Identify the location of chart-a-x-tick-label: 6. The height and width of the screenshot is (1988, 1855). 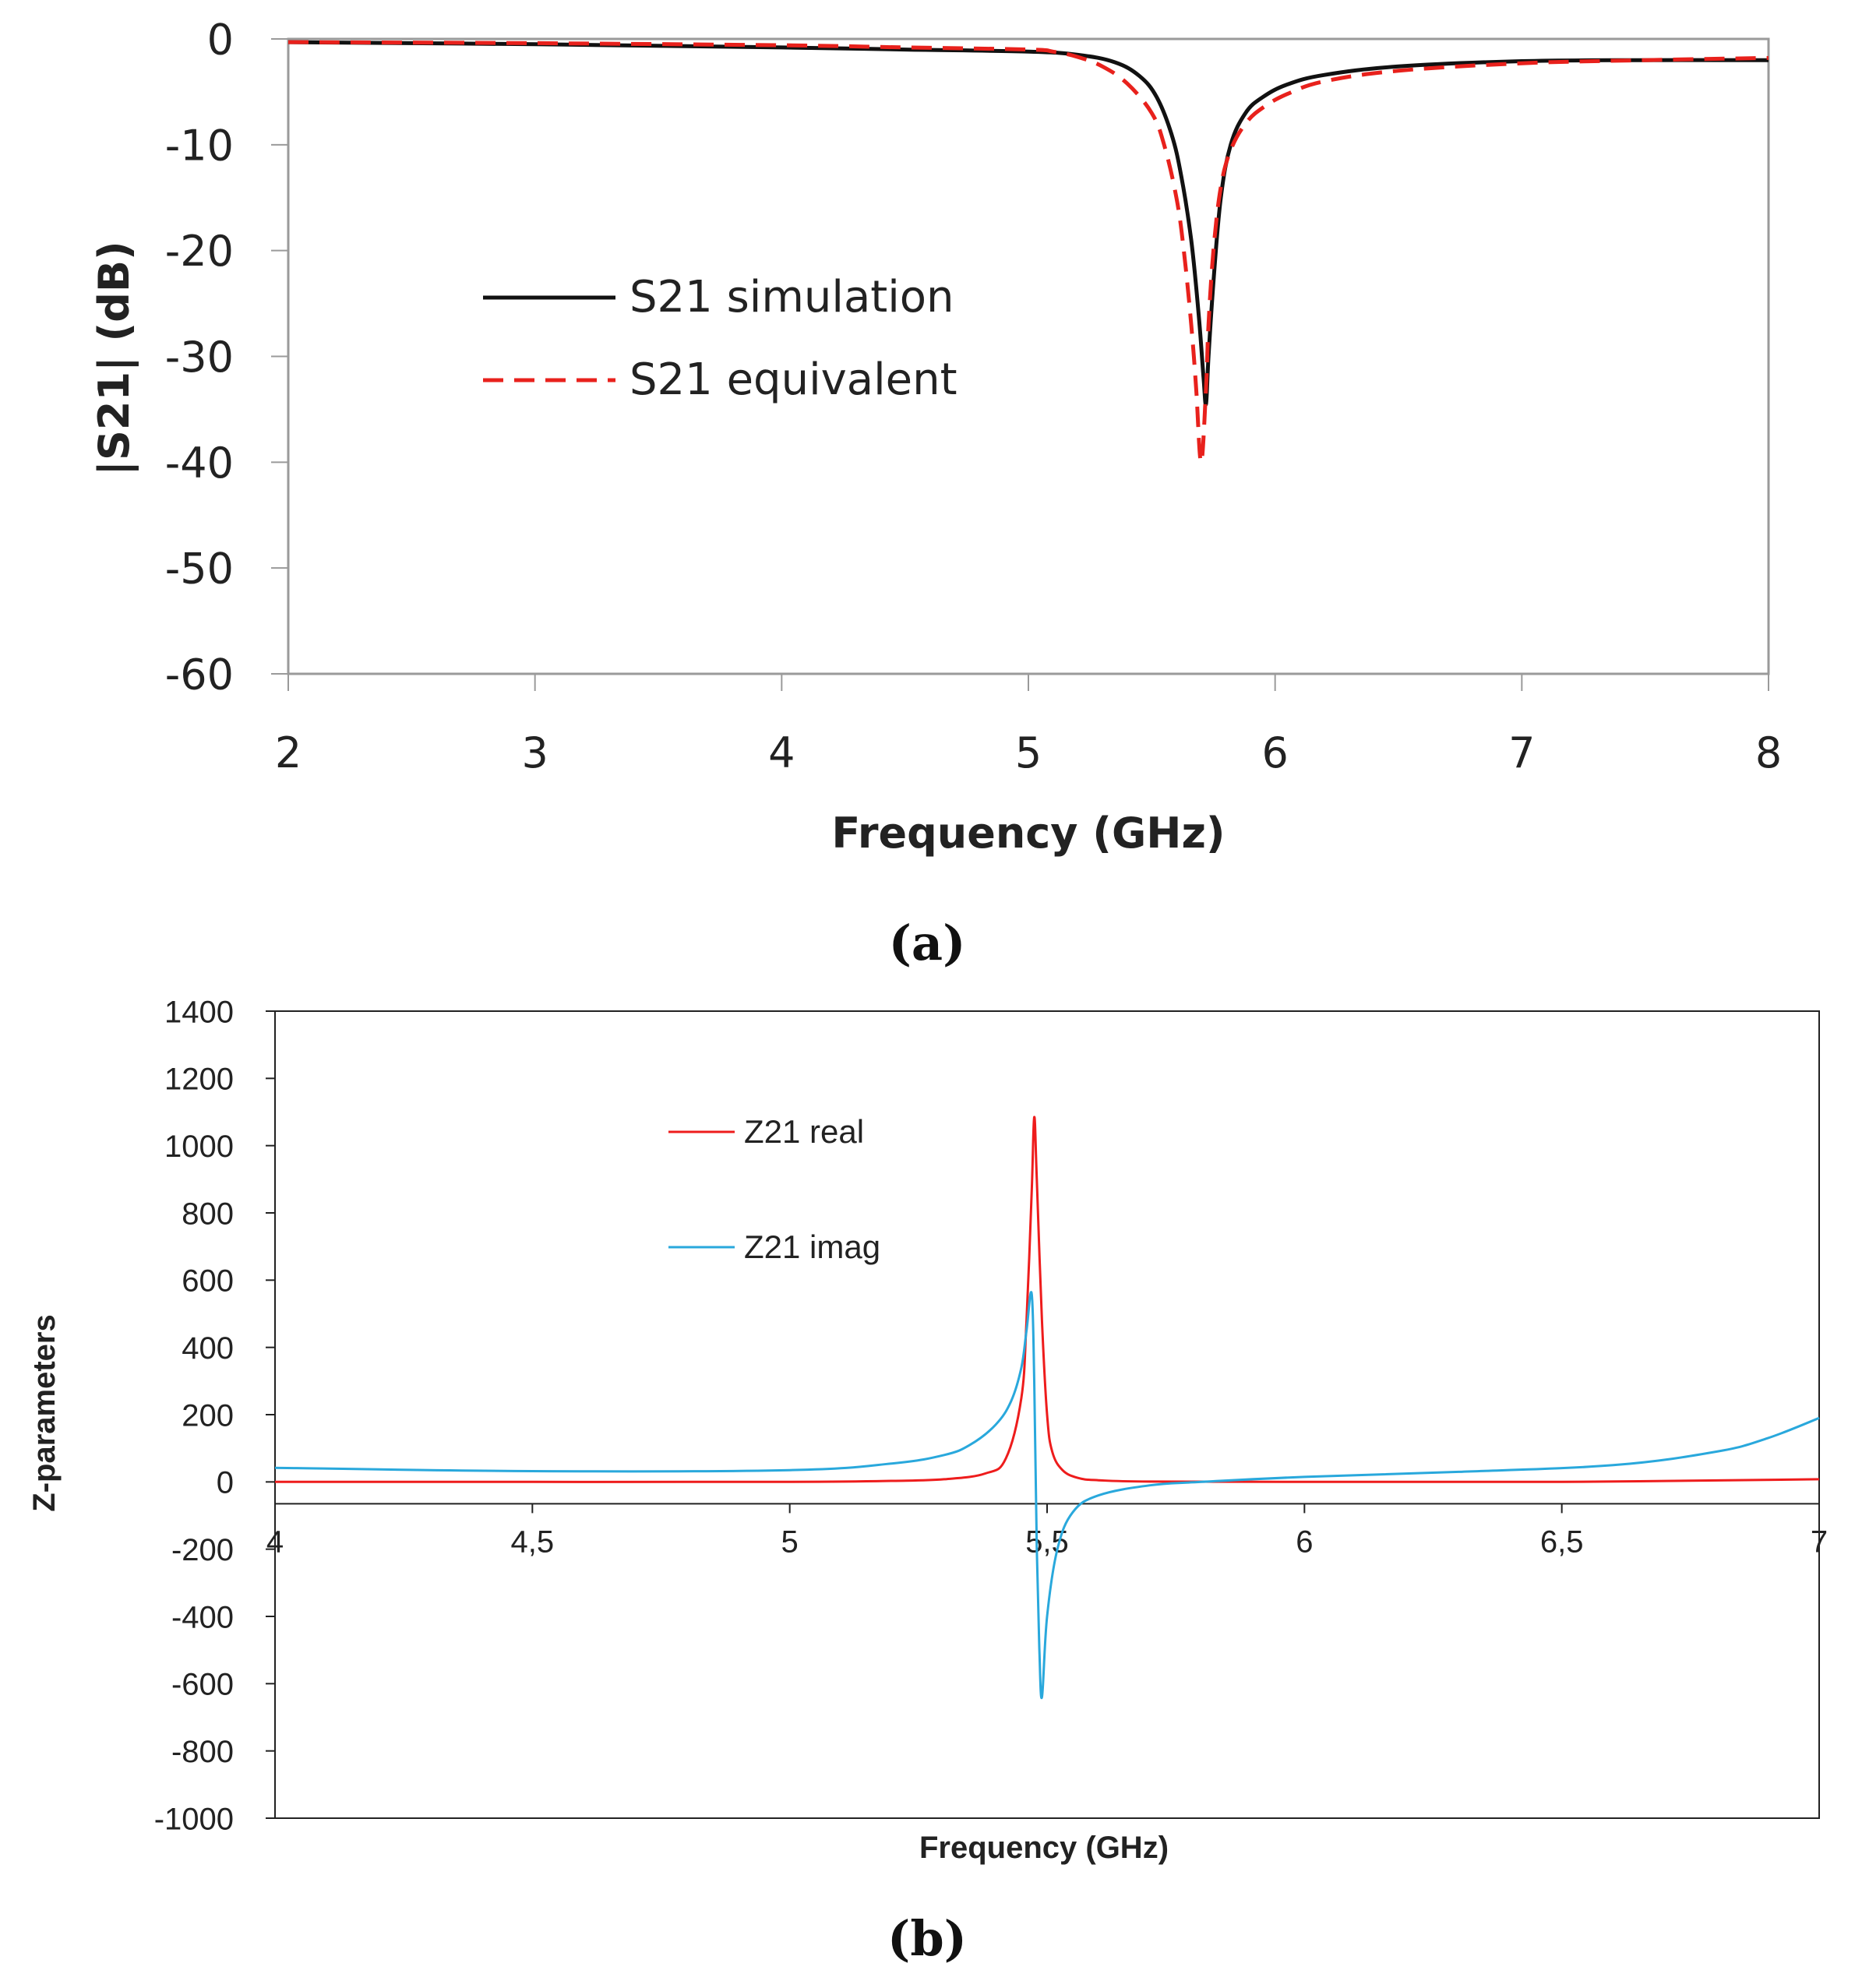
(1274, 752).